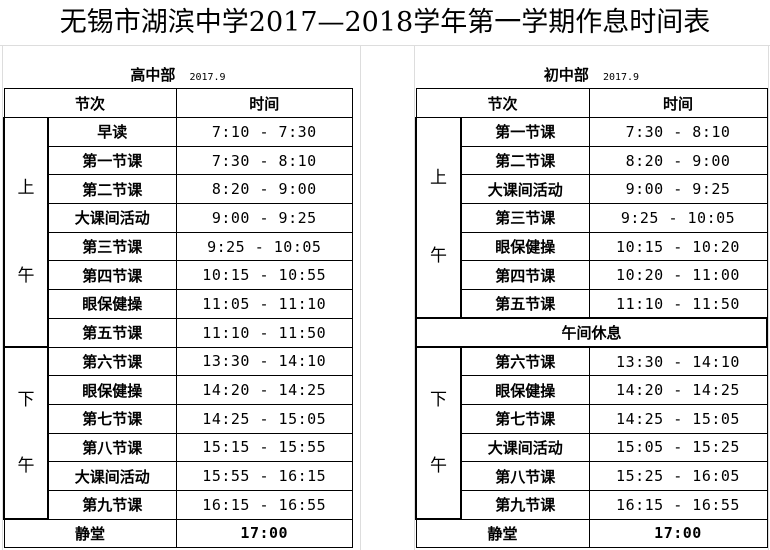 This screenshot has height=550, width=770. I want to click on period-name: 早读, so click(112, 132).